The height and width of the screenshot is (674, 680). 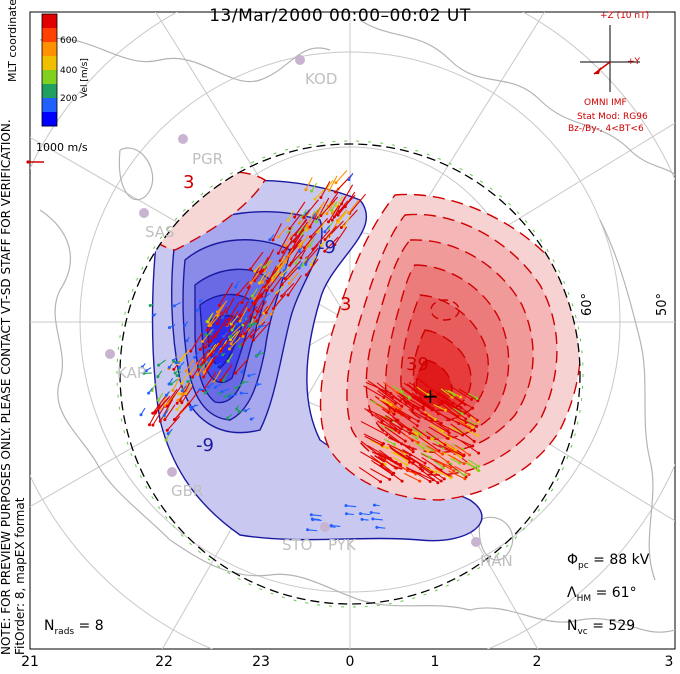 I want to click on station-label: PGR, so click(x=207, y=159).